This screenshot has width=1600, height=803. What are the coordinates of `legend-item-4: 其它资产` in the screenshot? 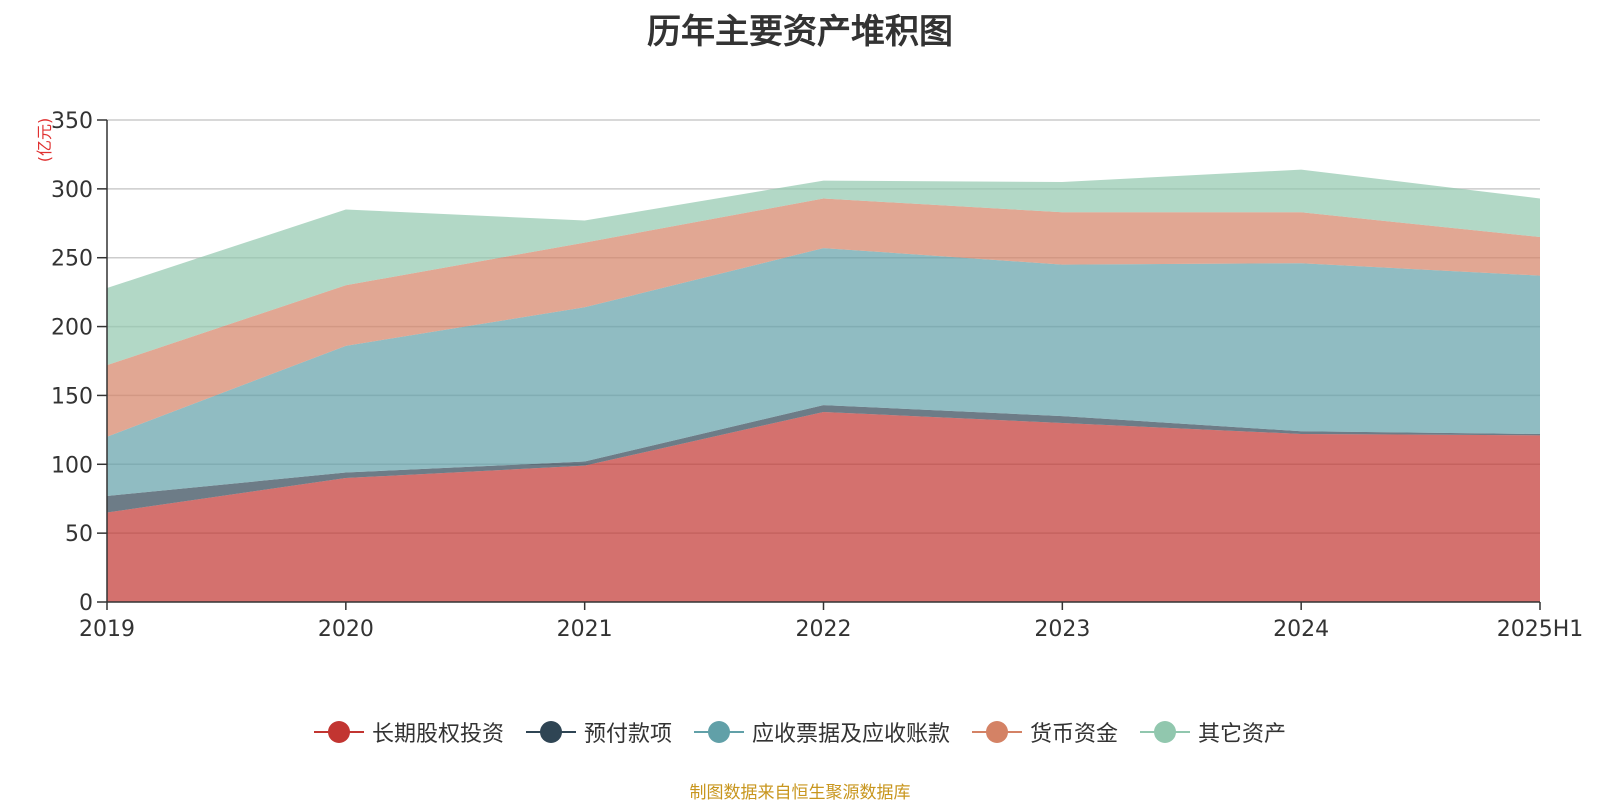 It's located at (1213, 732).